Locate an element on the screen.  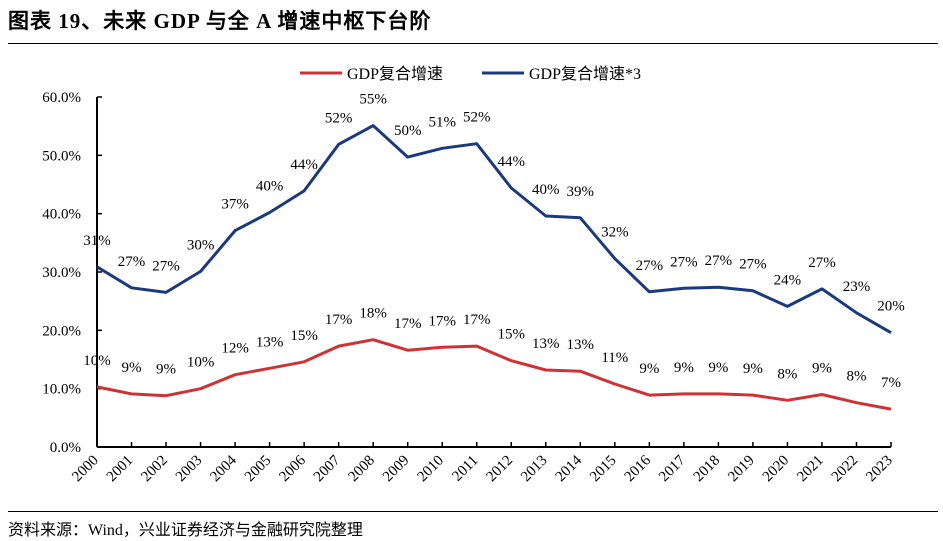
x-tick-label: 2001 is located at coordinates (120, 469).